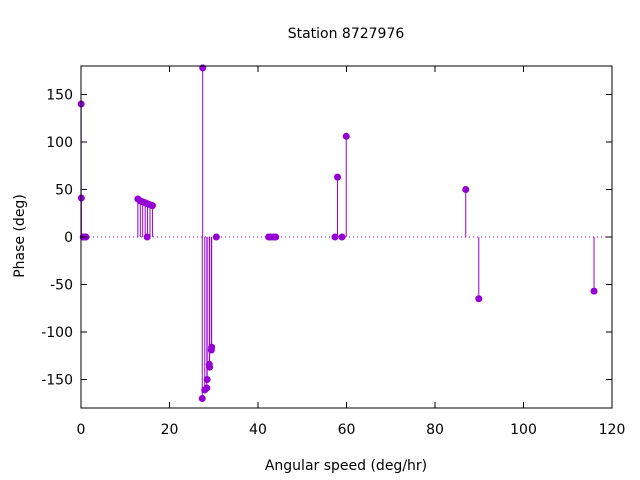 The image size is (640, 480). Describe the element at coordinates (61, 286) in the screenshot. I see `y-tick-label: -50` at that location.